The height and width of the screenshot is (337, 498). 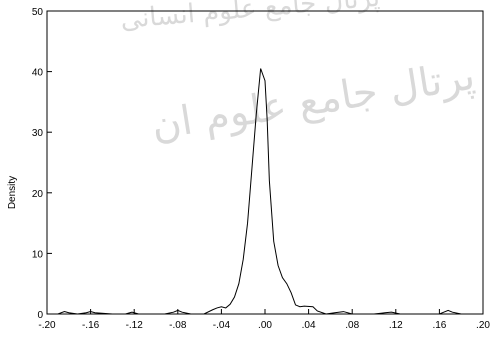 I want to click on x-tick-label: -.16, so click(x=91, y=325).